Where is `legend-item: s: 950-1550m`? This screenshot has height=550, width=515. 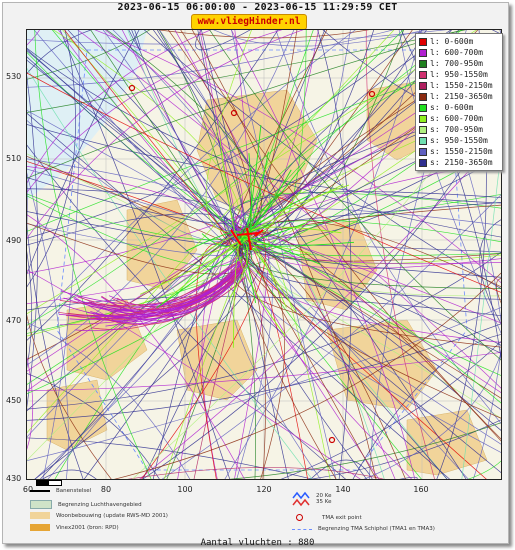
legend-item: s: 950-1550m is located at coordinates (460, 140).